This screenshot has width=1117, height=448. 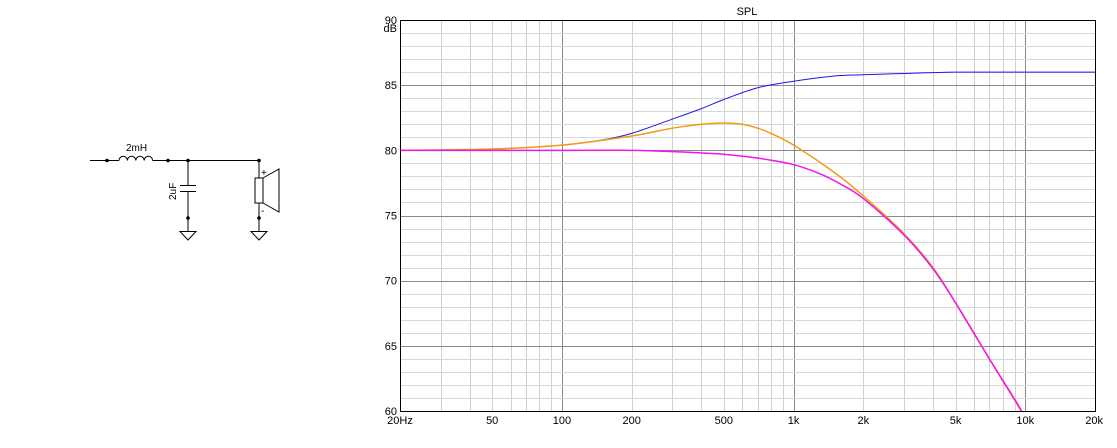 What do you see at coordinates (794, 421) in the screenshot?
I see `x-tick-label-5: 1k` at bounding box center [794, 421].